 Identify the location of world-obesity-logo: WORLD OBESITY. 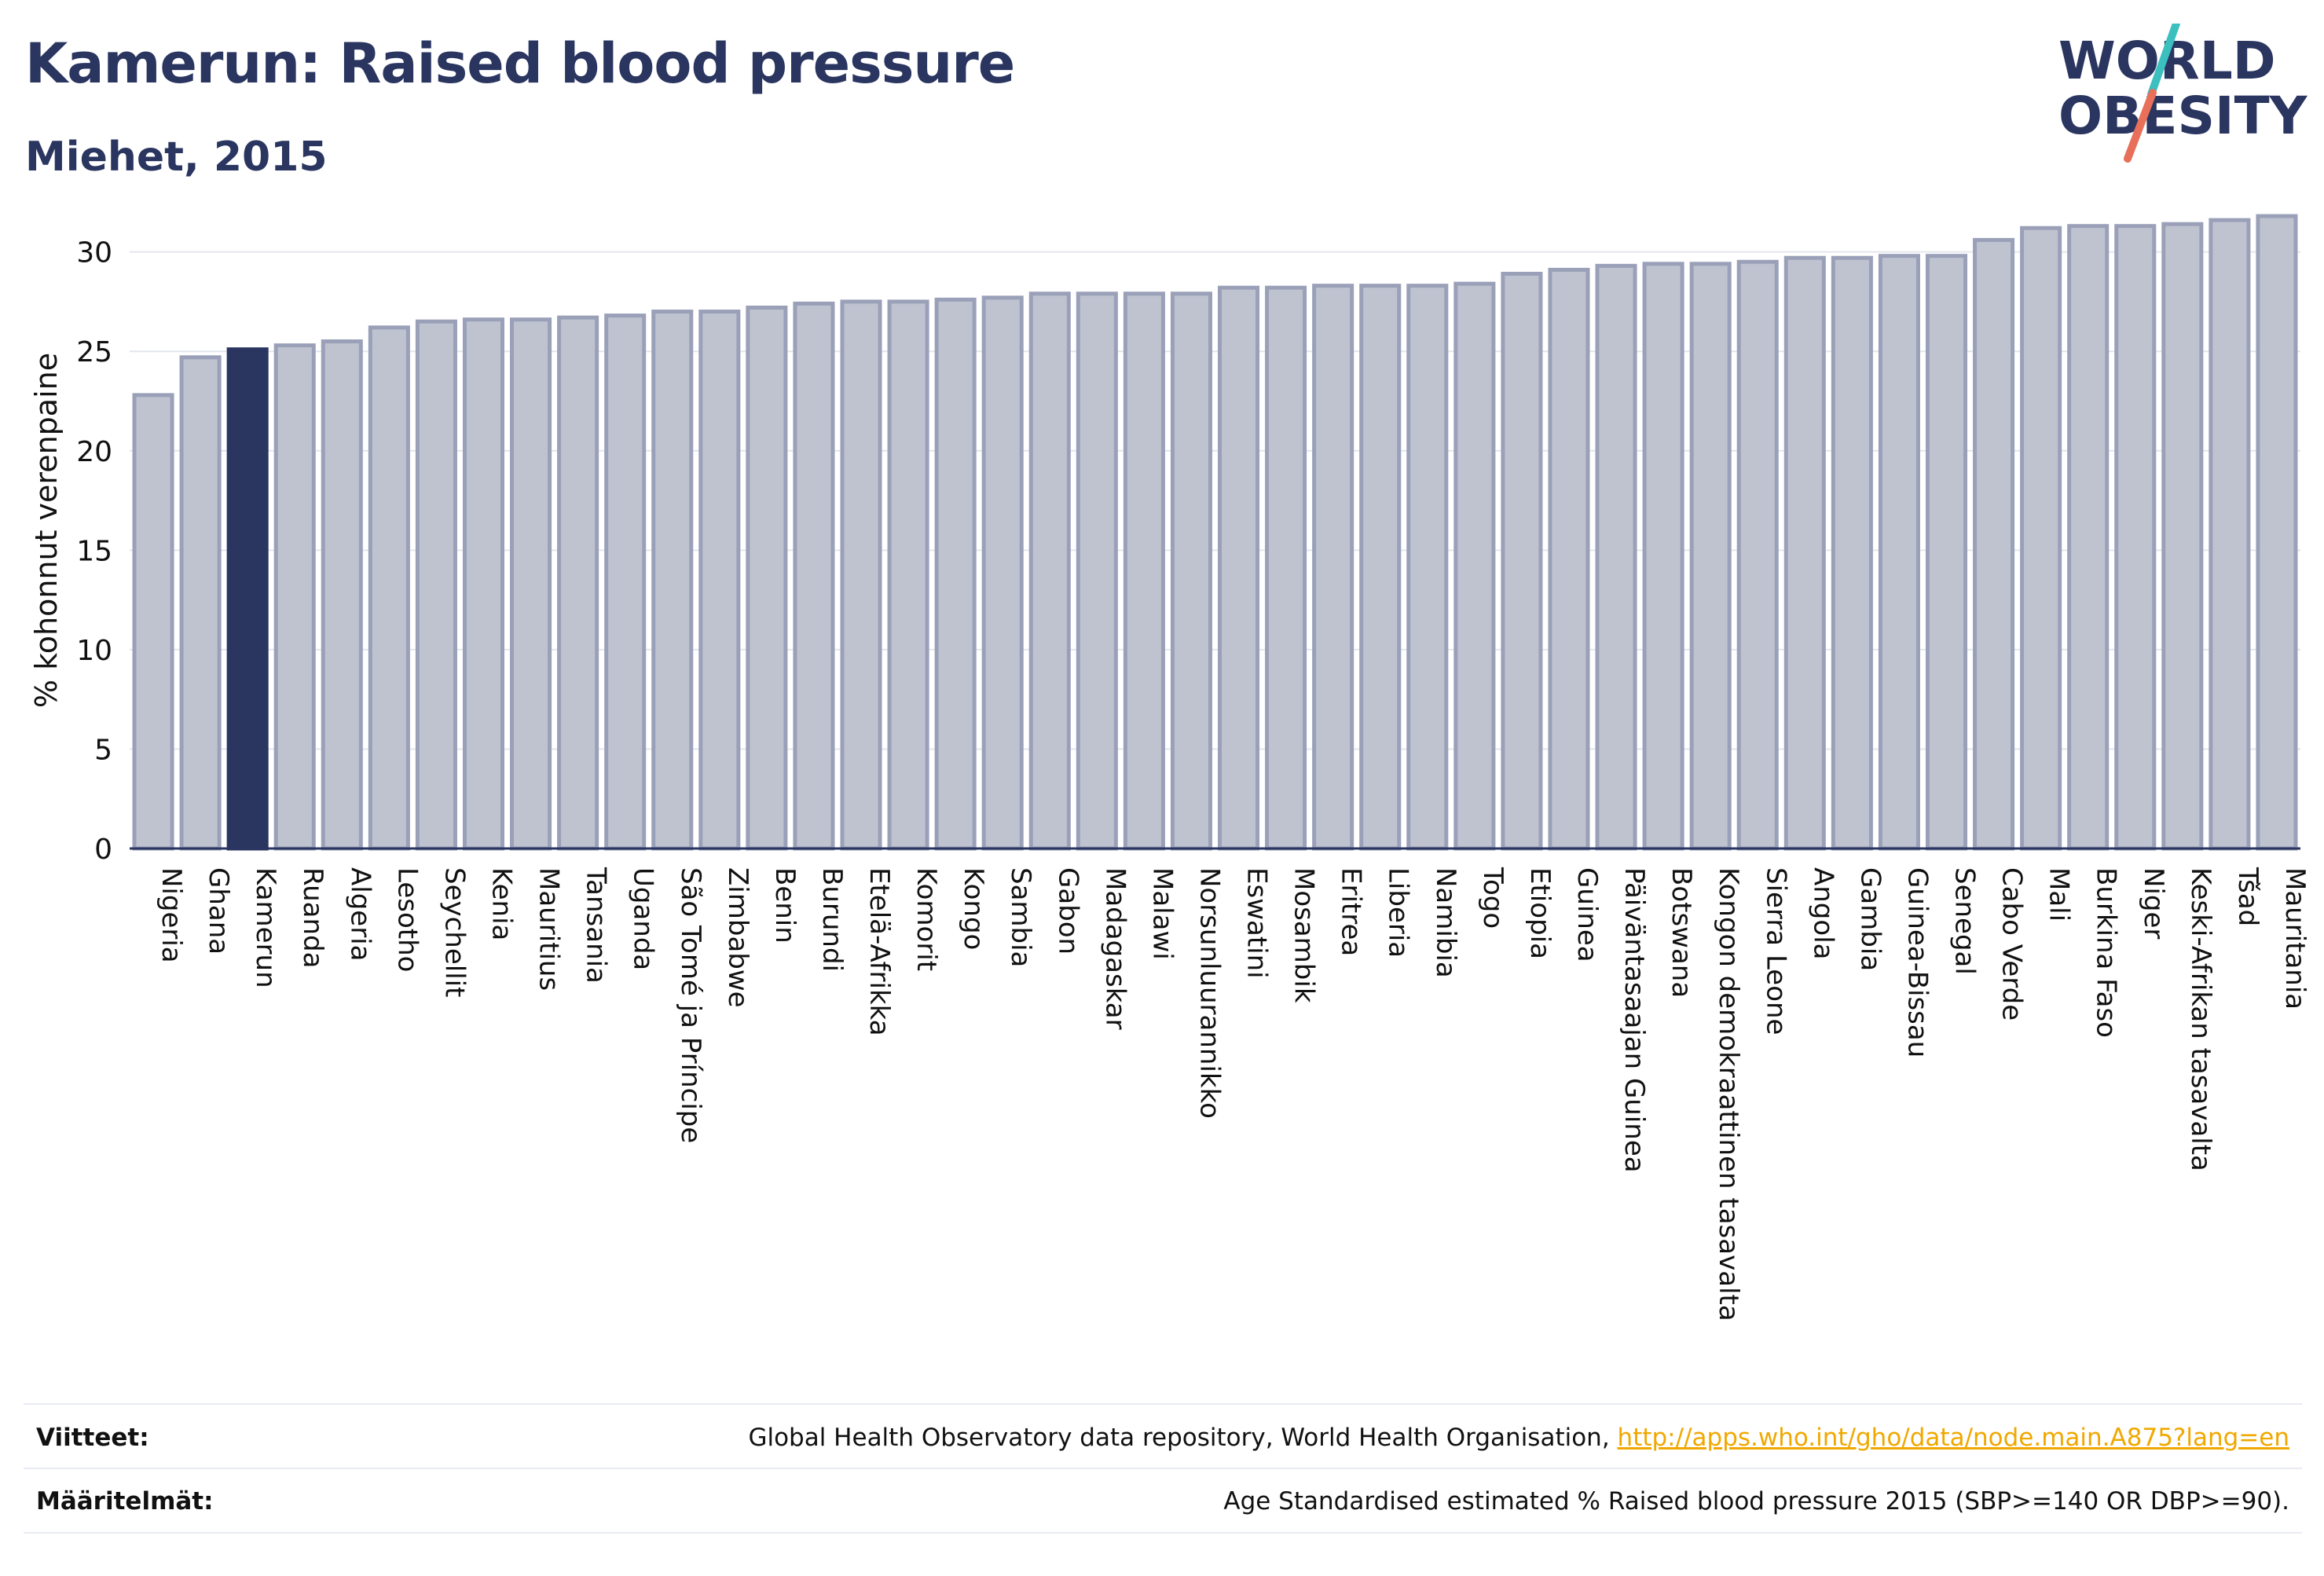
(2183, 93).